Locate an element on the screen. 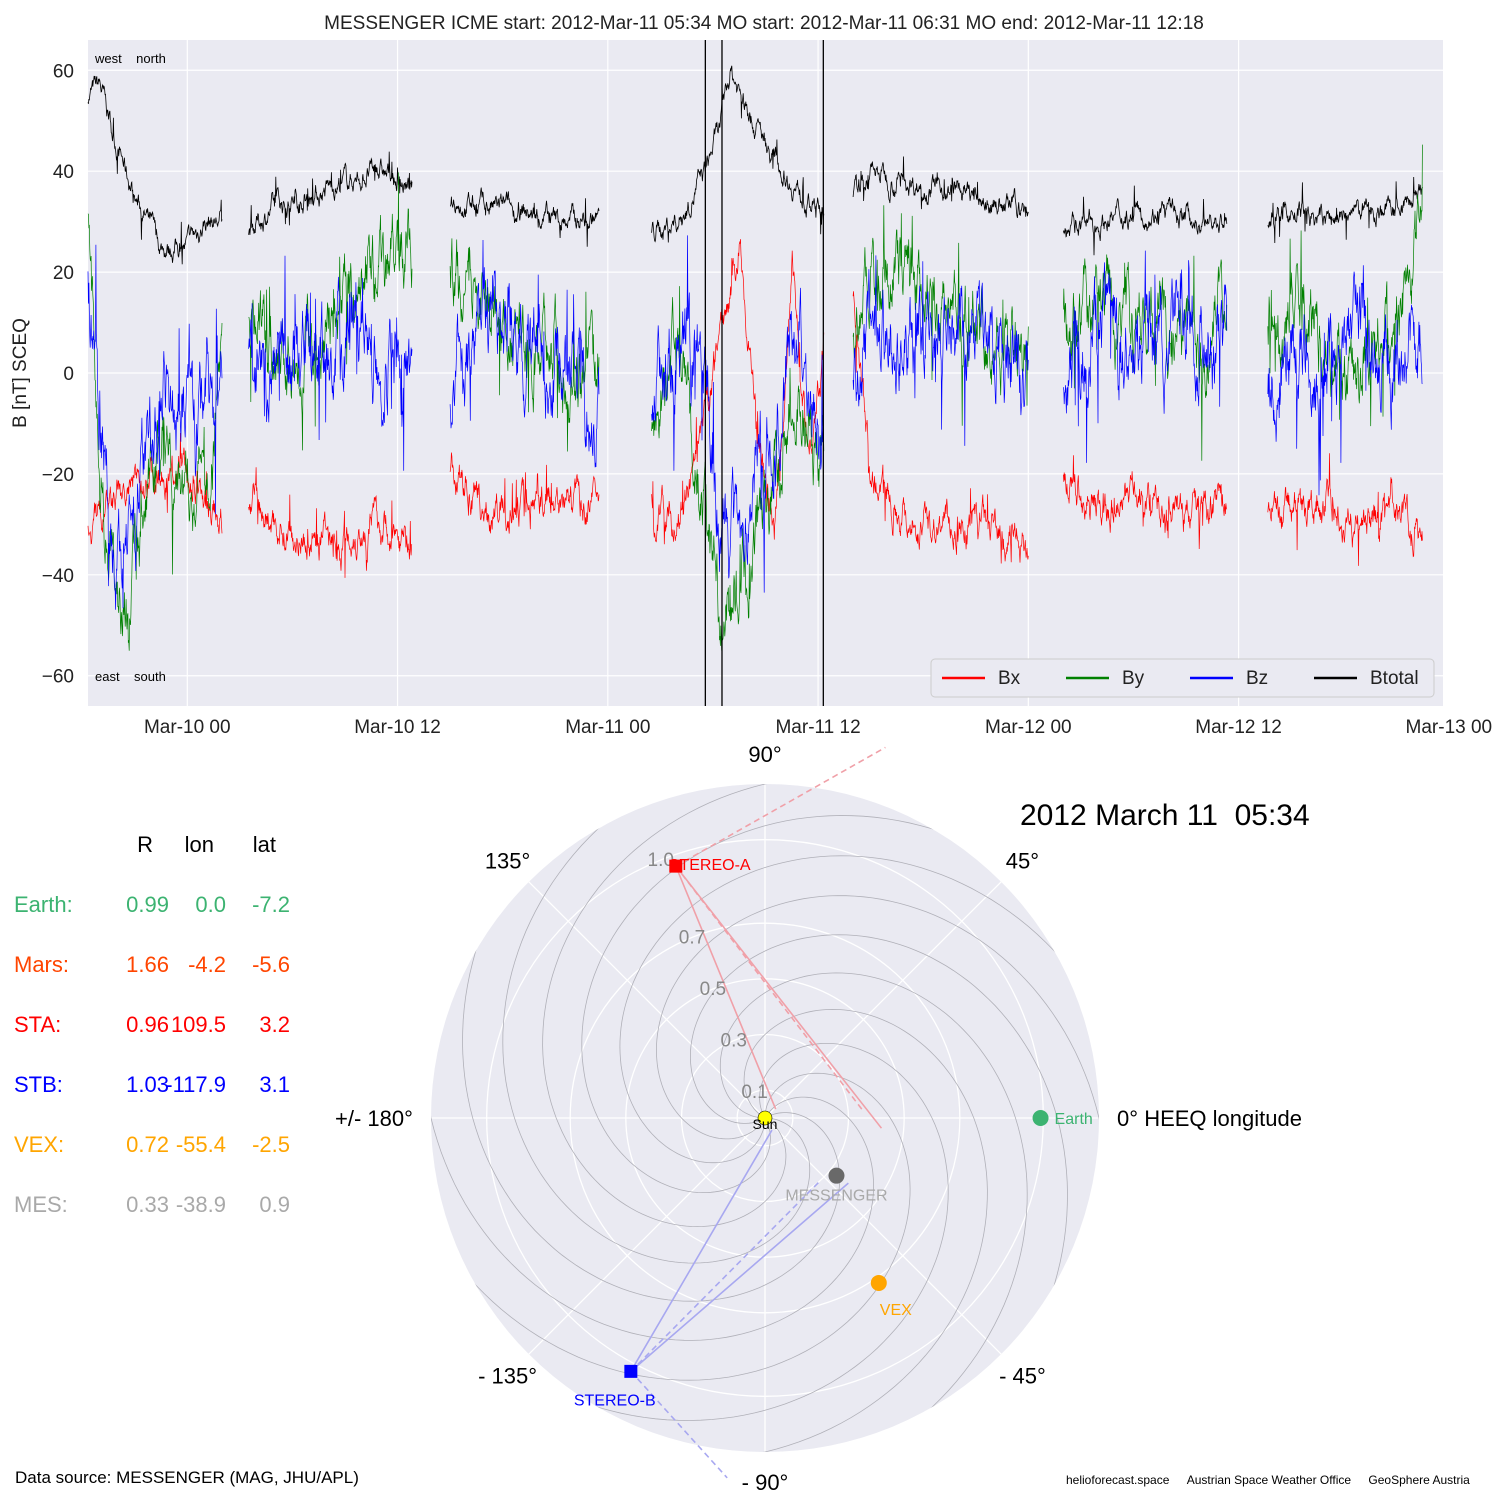 The height and width of the screenshot is (1500, 1500). row-lon: -117.9 is located at coordinates (195, 1084).